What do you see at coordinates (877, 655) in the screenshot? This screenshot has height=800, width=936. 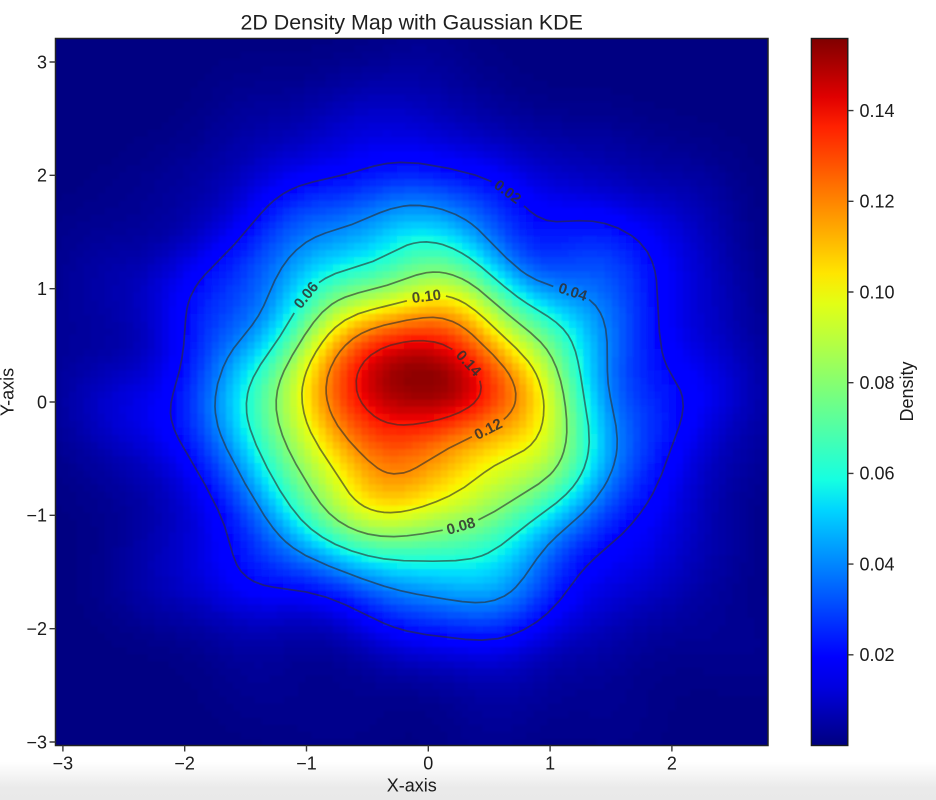 I see `svg-text: 0.02` at bounding box center [877, 655].